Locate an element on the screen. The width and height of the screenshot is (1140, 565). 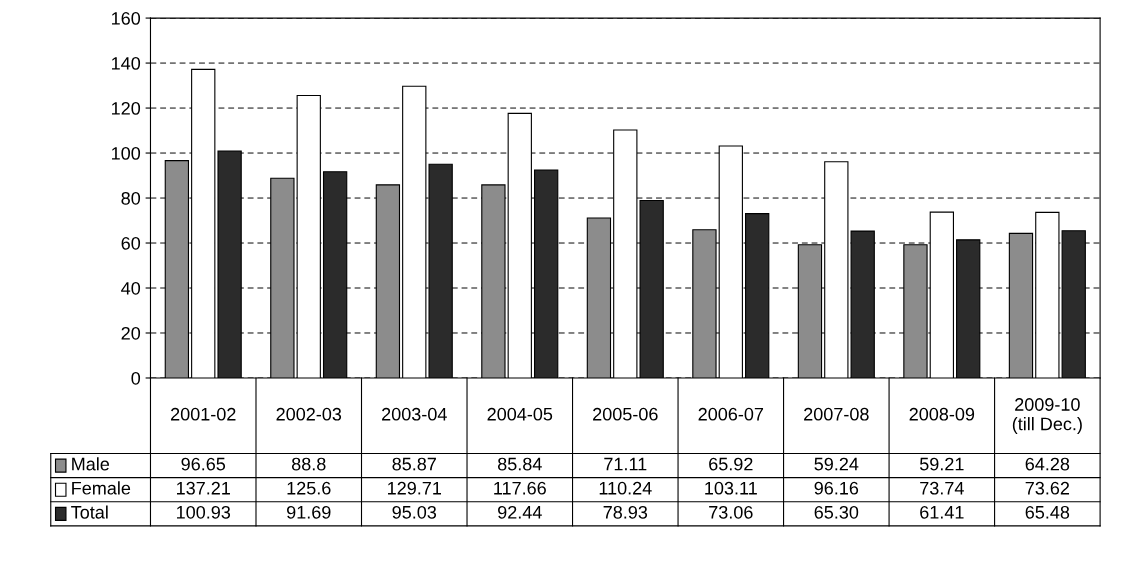
x-tick-label: 2009-10 (till Dec.) is located at coordinates (1047, 416).